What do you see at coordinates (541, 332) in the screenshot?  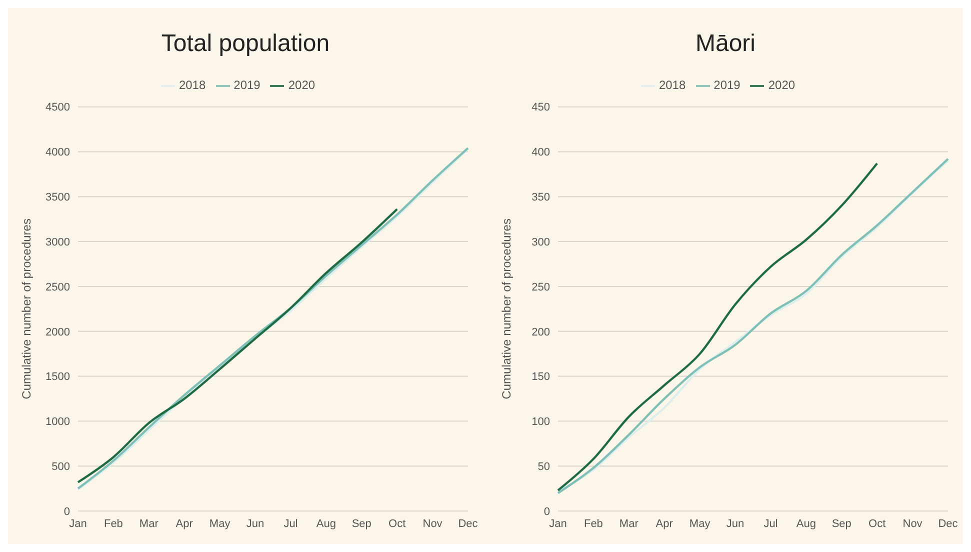 I see `y-tick-label: 200` at bounding box center [541, 332].